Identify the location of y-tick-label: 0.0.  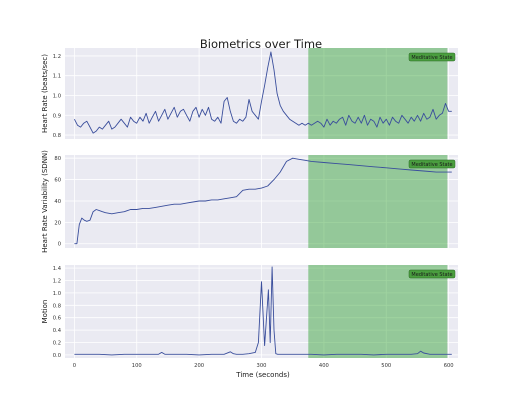
(57, 356).